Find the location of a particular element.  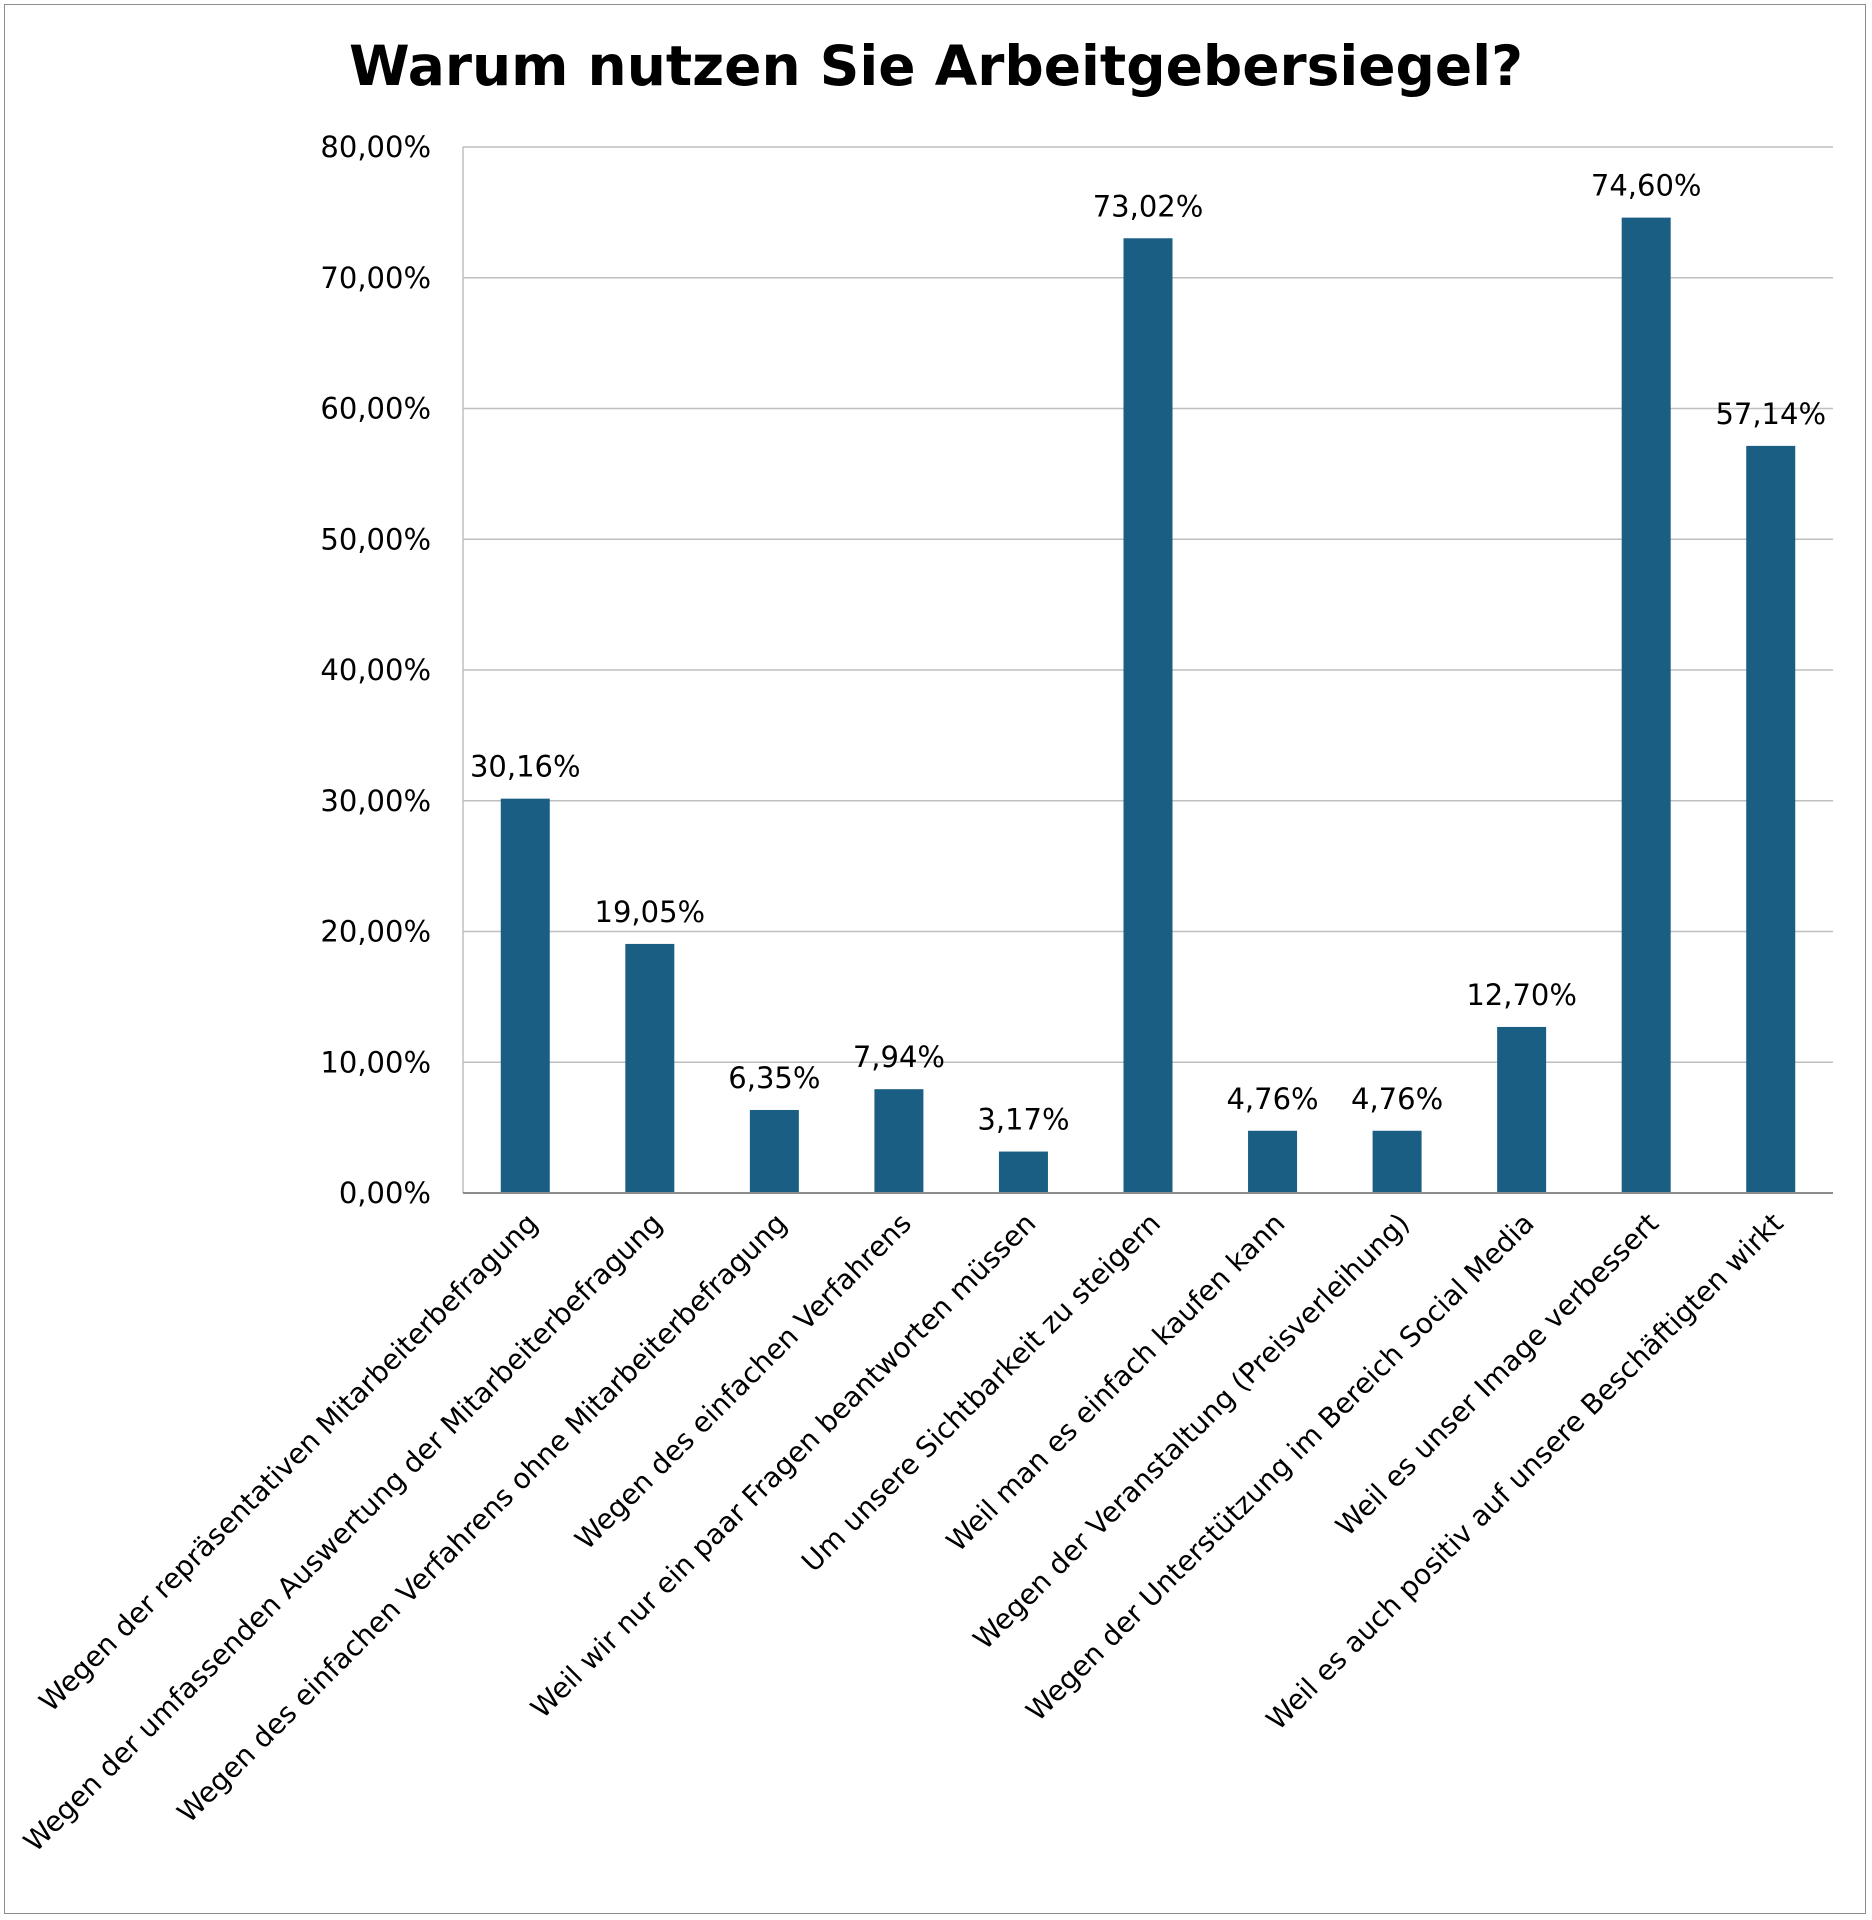

data-label: 19,05% is located at coordinates (650, 912).